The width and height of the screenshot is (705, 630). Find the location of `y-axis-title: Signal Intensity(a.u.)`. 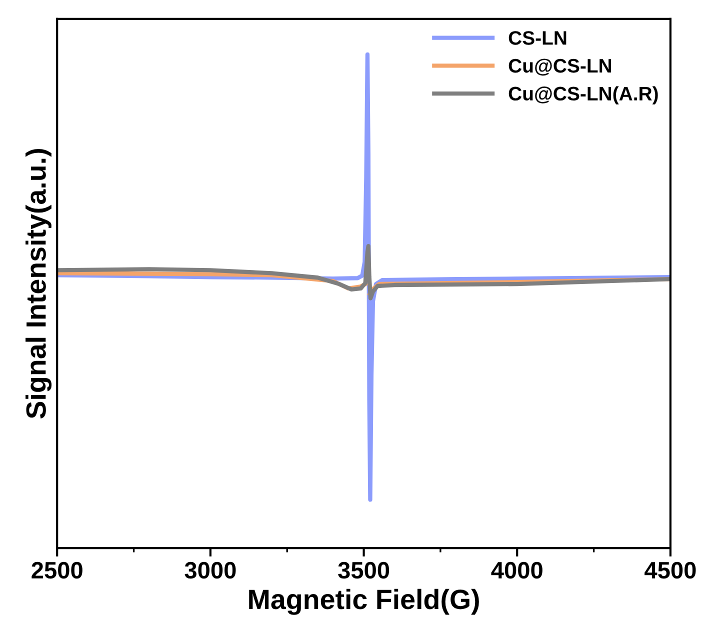

y-axis-title: Signal Intensity(a.u.) is located at coordinates (39, 284).